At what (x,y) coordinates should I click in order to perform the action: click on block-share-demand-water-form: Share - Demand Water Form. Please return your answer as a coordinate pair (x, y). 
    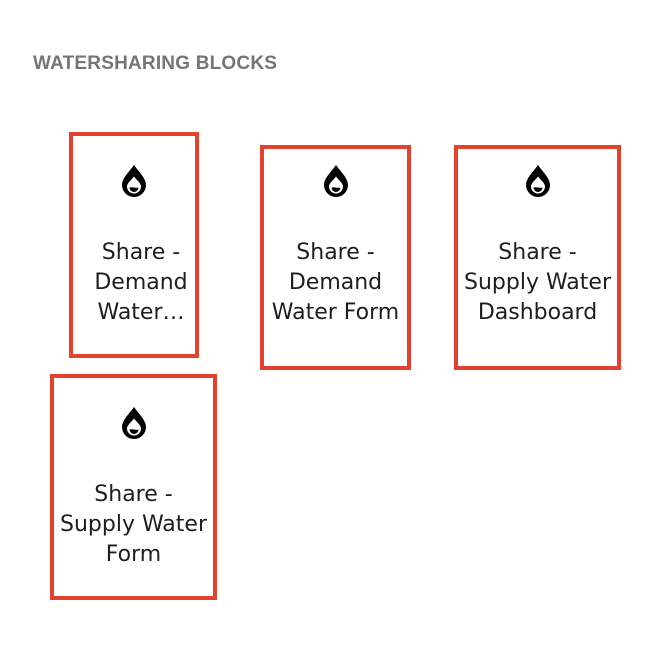
    Looking at the image, I should click on (335, 257).